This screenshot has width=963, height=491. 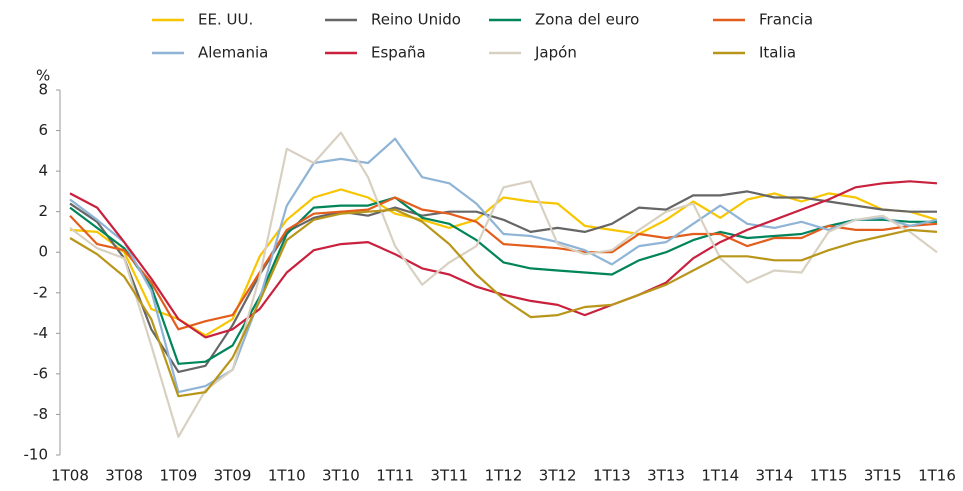 What do you see at coordinates (720, 476) in the screenshot?
I see `x-tick-label: 1T14` at bounding box center [720, 476].